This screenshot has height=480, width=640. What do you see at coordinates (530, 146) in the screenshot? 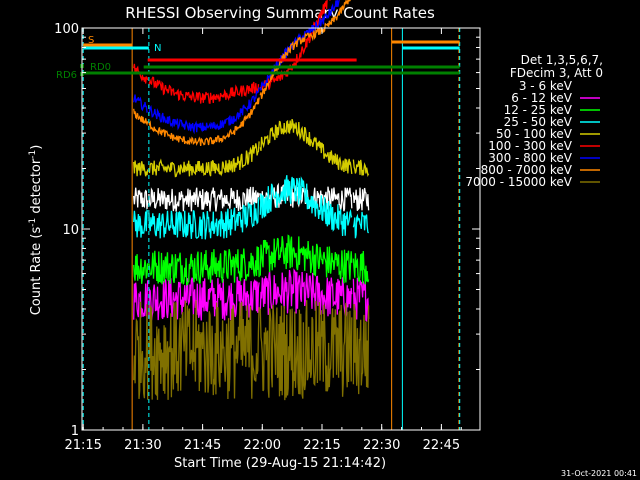
I see `legend-label-5: 100 - 300 keV` at bounding box center [530, 146].